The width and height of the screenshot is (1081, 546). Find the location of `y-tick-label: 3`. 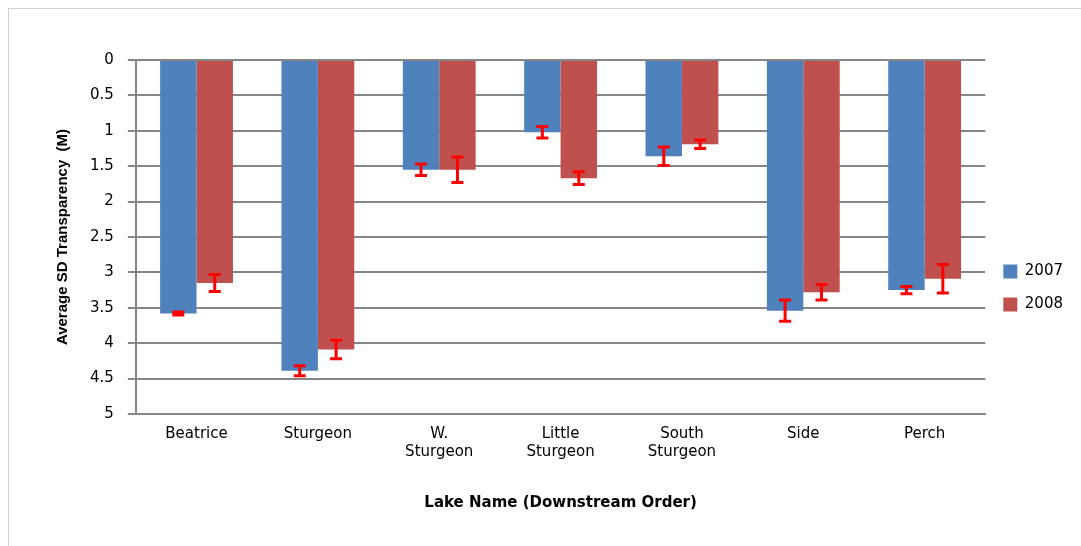

y-tick-label: 3 is located at coordinates (109, 271).